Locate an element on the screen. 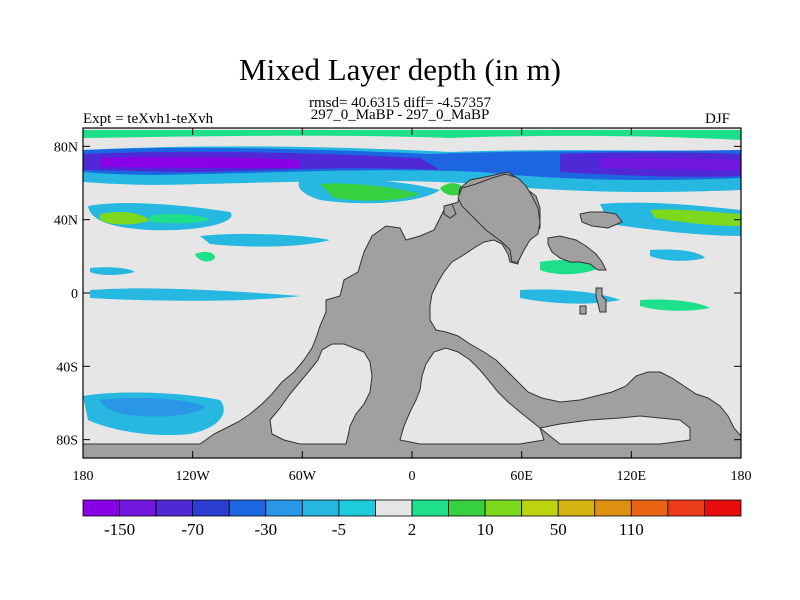  plot-title: Mixed Layer depth (in m) is located at coordinates (400, 69).